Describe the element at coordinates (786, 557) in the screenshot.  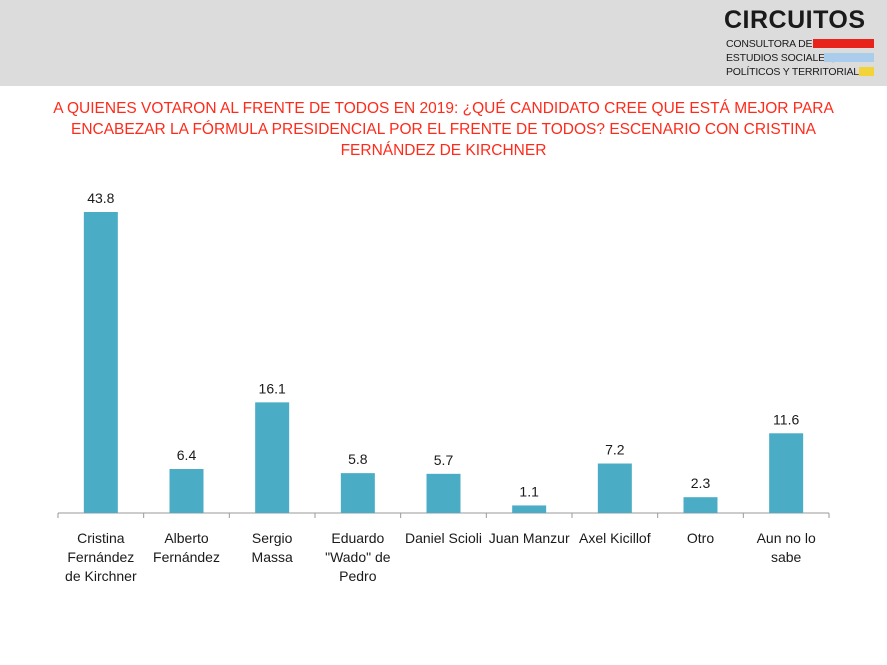
I see `category-label: sabe` at that location.